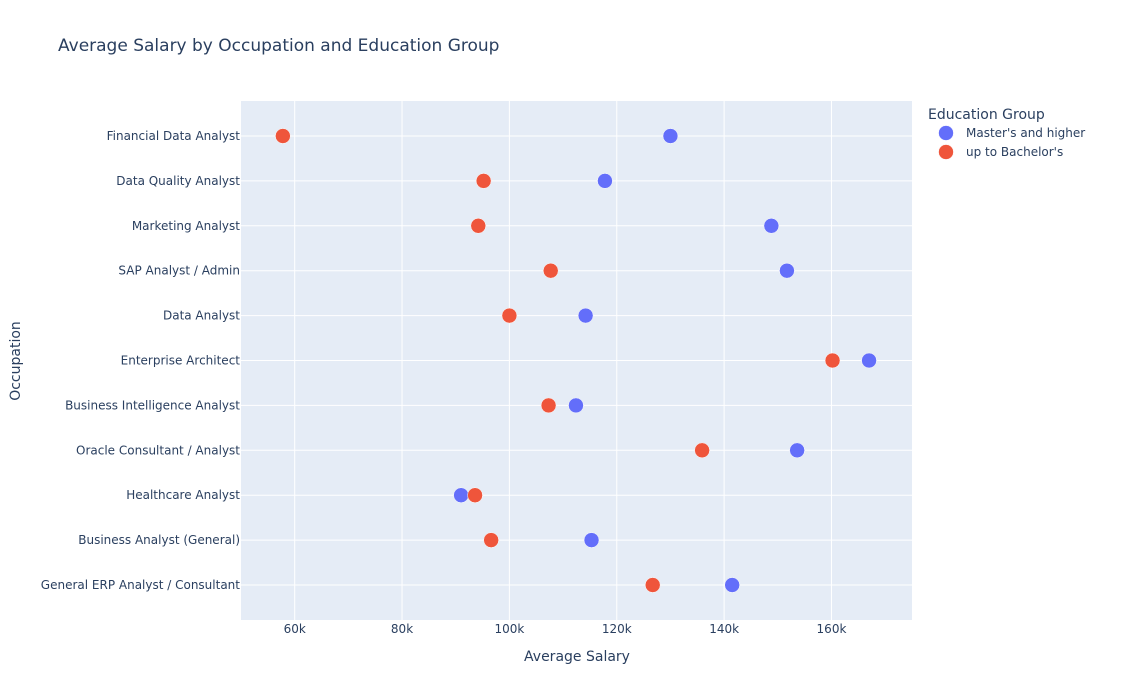 This screenshot has width=1121, height=697. I want to click on y-tick-label: Oracle Consultant / Analyst, so click(158, 450).